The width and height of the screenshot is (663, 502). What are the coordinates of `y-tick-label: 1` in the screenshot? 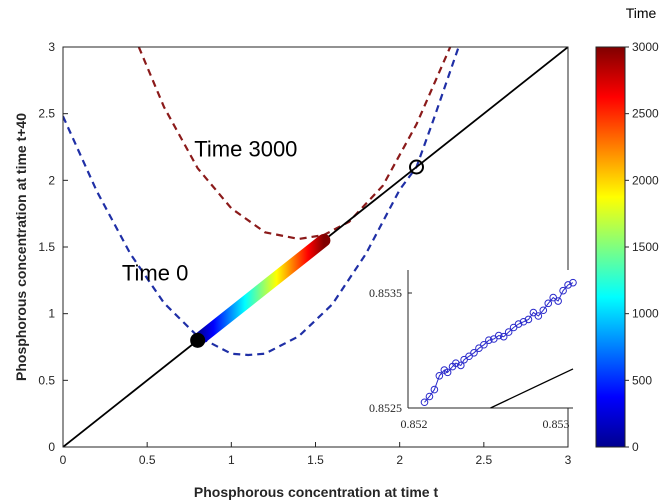 It's located at (51, 314).